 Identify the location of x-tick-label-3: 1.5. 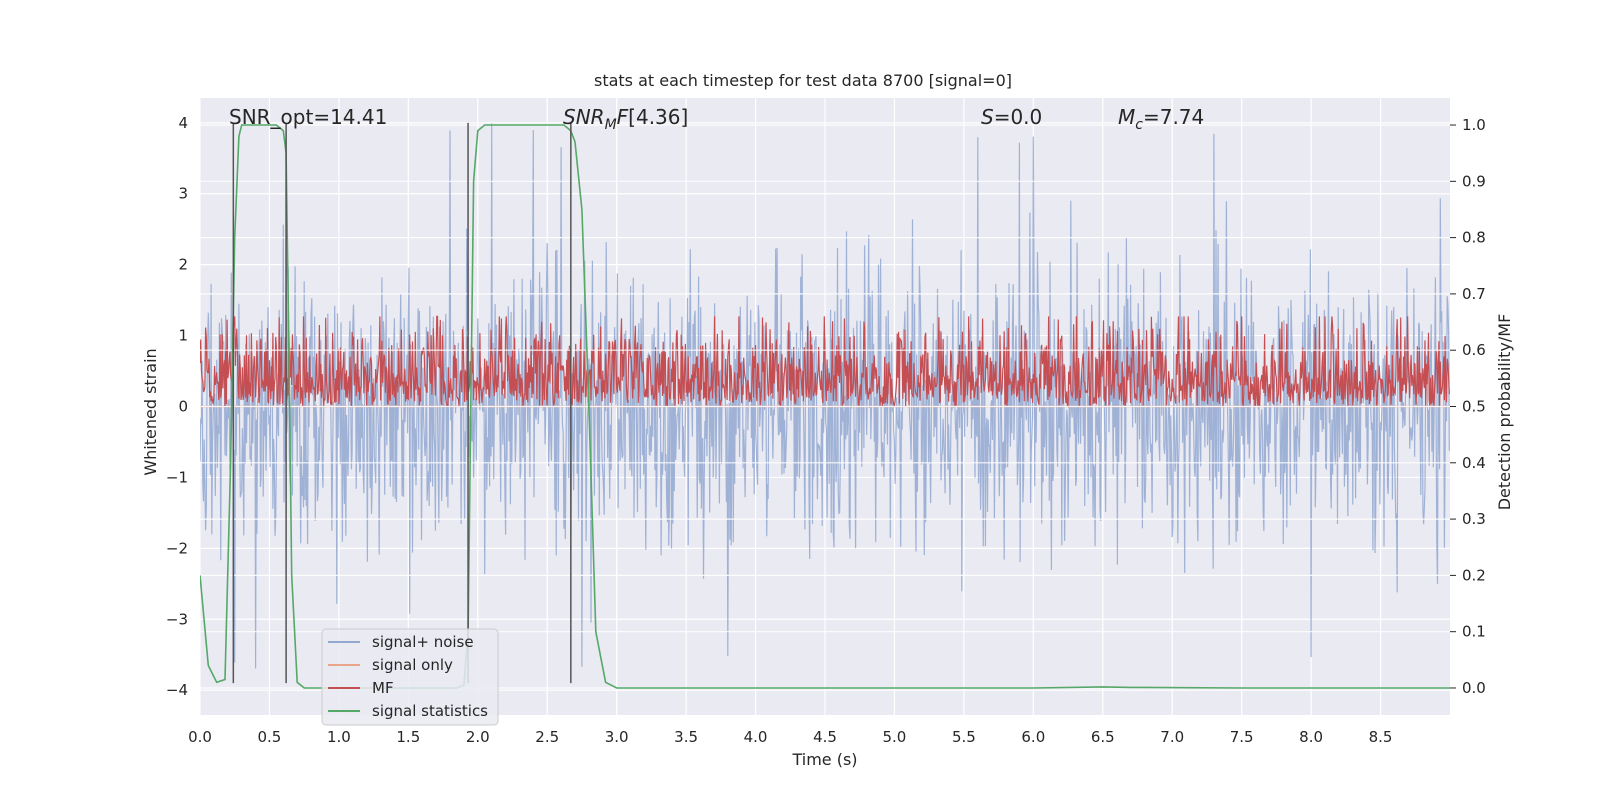
(408, 737).